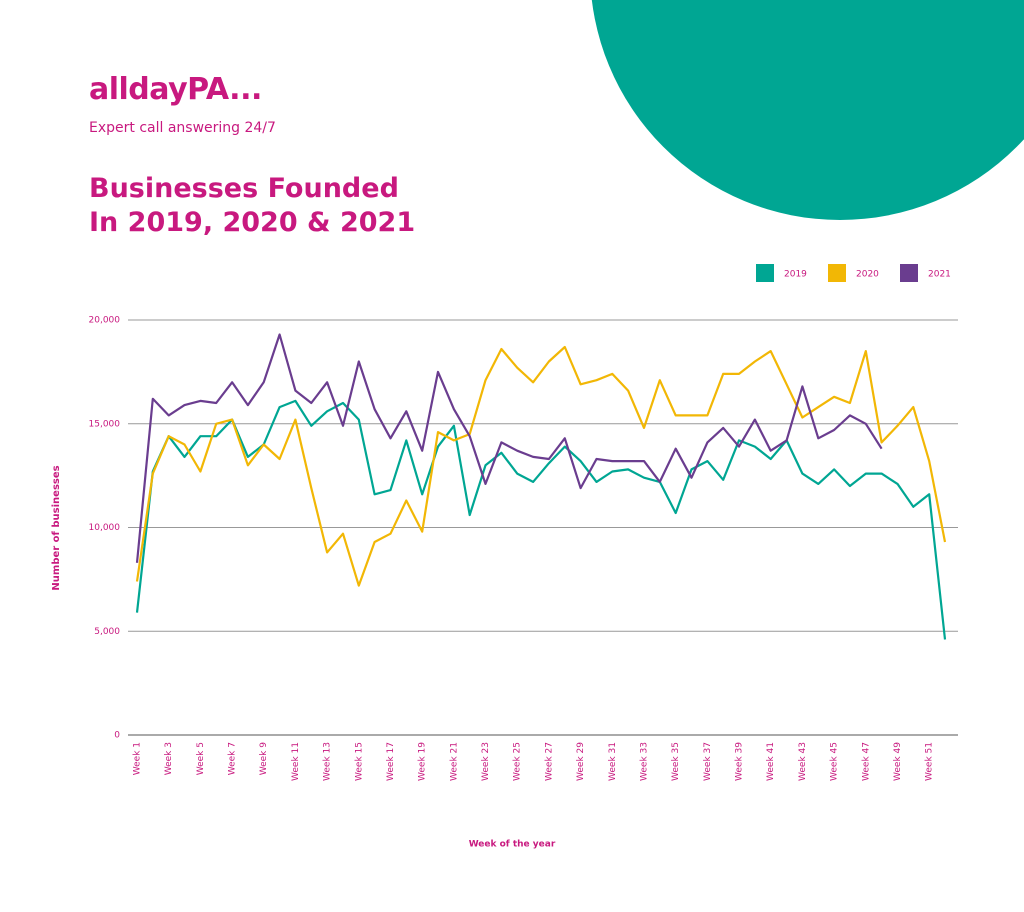  Describe the element at coordinates (233, 758) in the screenshot. I see `x-tick-label: Week 7` at that location.